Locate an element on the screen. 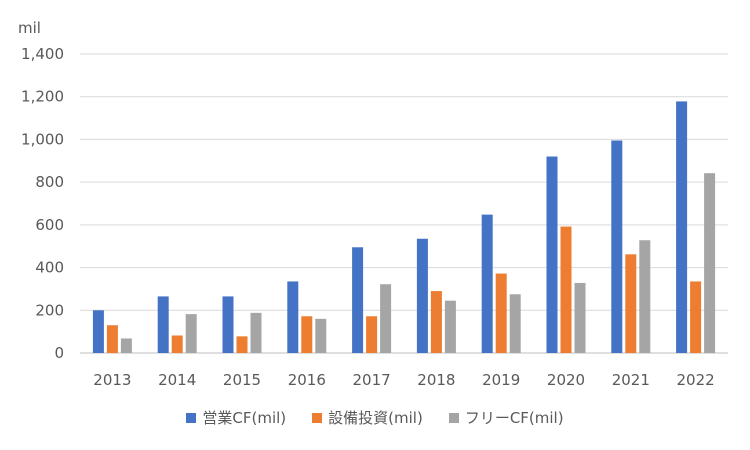 The image size is (750, 450). x-tick-label: 2019 is located at coordinates (501, 380).